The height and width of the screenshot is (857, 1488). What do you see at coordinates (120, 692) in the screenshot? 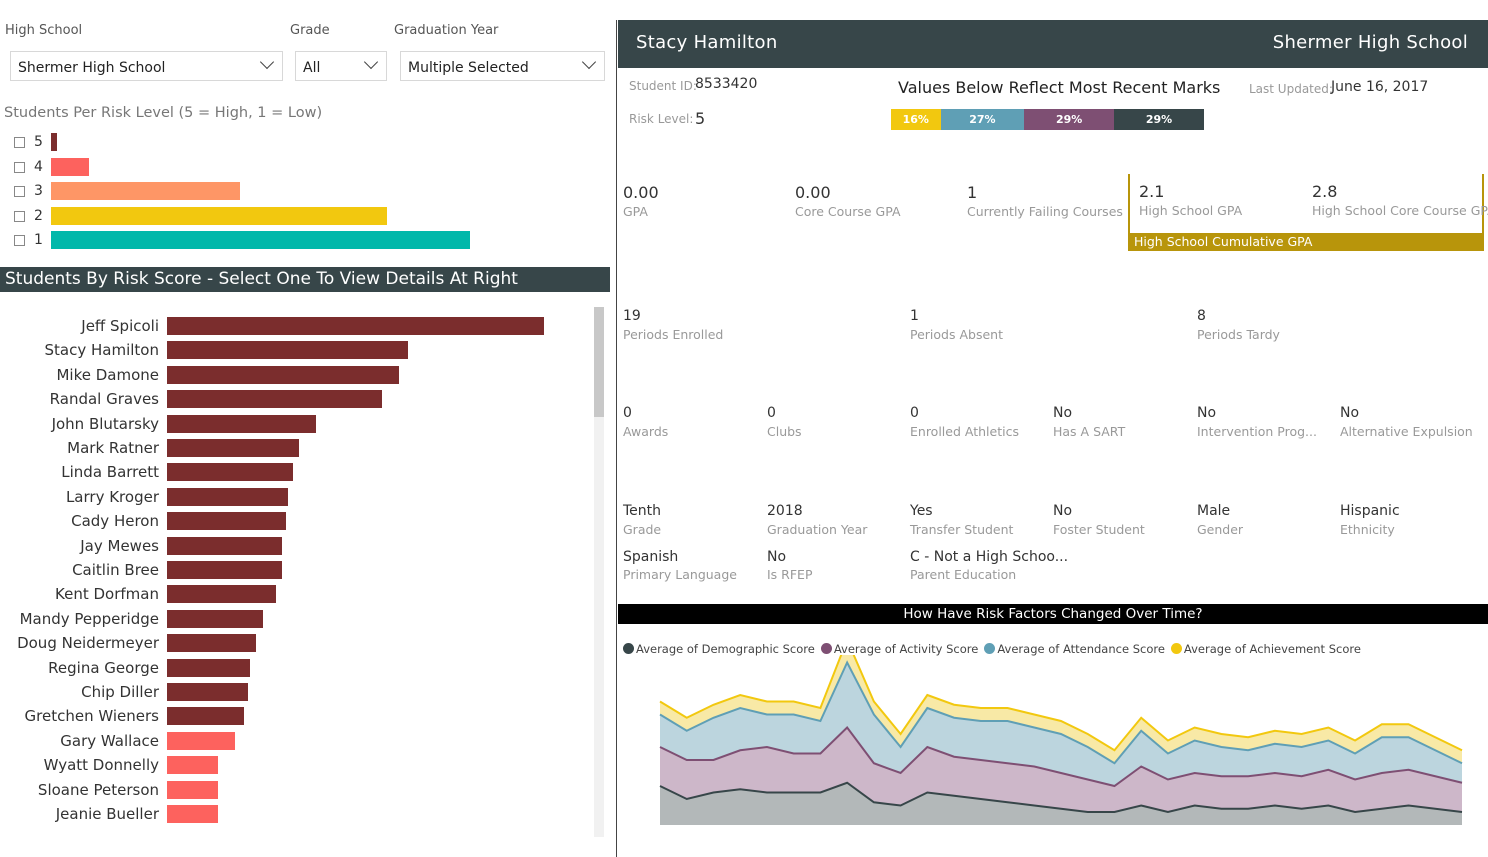
I see `student-name-label: Chip Diller` at bounding box center [120, 692].